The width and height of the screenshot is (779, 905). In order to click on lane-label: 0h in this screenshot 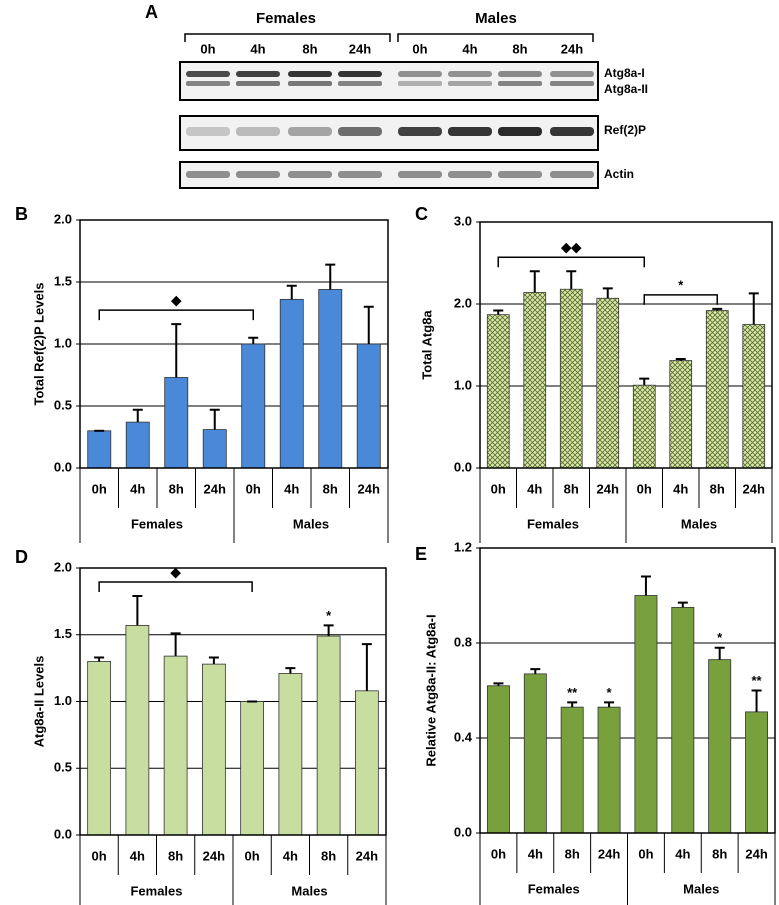, I will do `click(207, 48)`.